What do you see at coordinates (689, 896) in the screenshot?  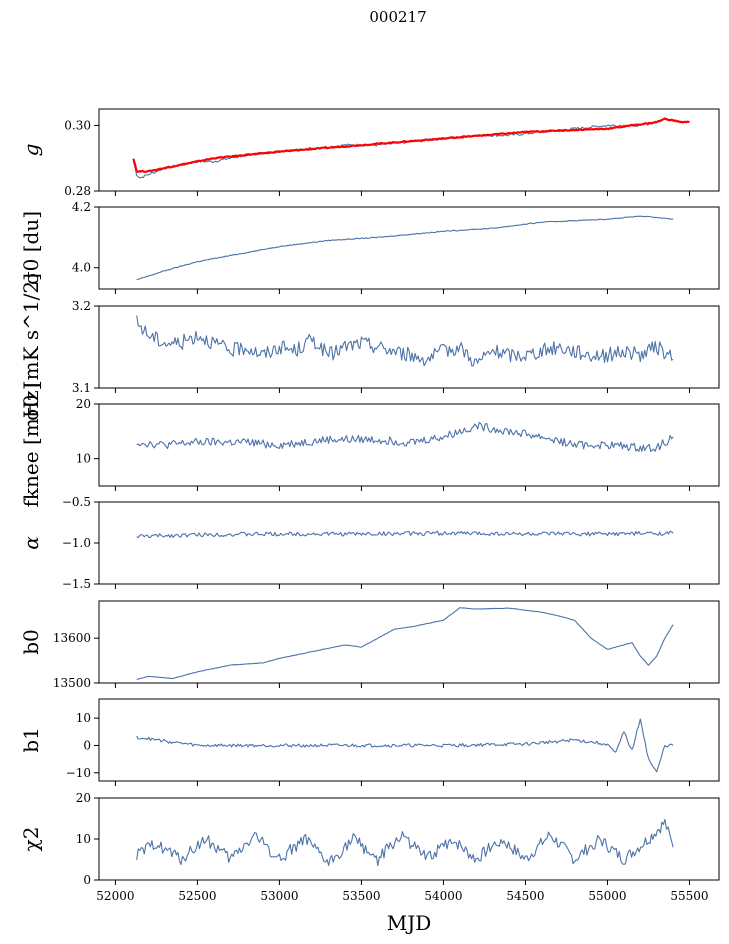 I see `x-tick-label: 55500` at bounding box center [689, 896].